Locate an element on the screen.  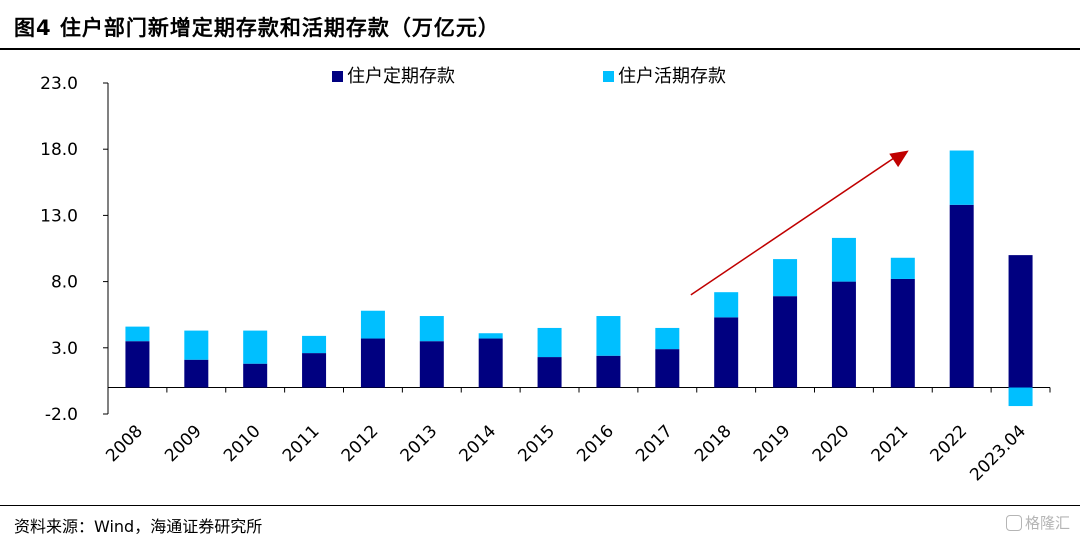
trend-arrow is located at coordinates (799, 223).